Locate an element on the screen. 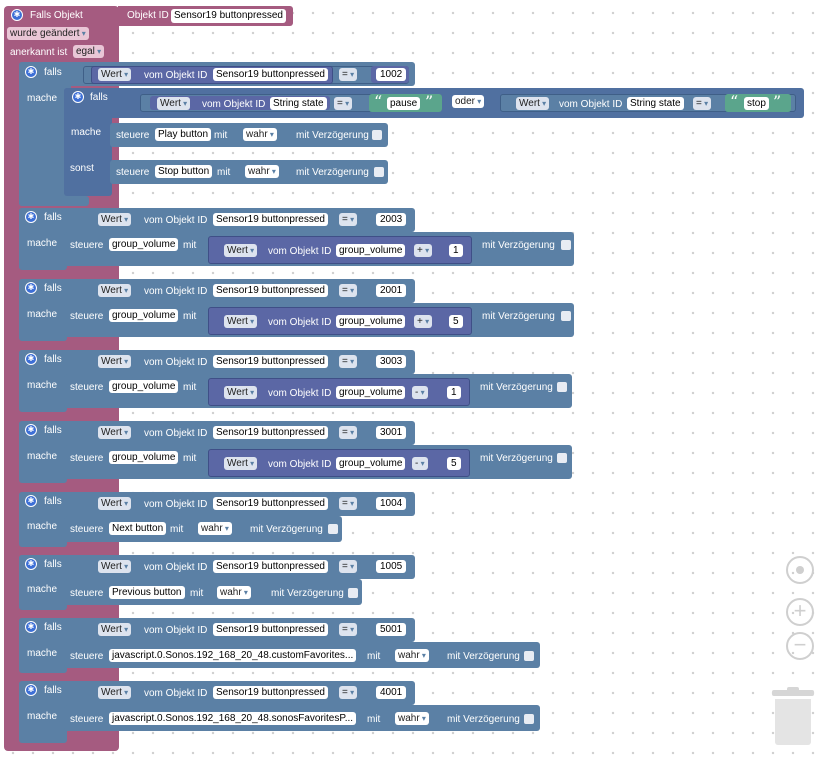 The width and height of the screenshot is (820, 764). changed-dropdown: wurde geändert is located at coordinates (48, 33).